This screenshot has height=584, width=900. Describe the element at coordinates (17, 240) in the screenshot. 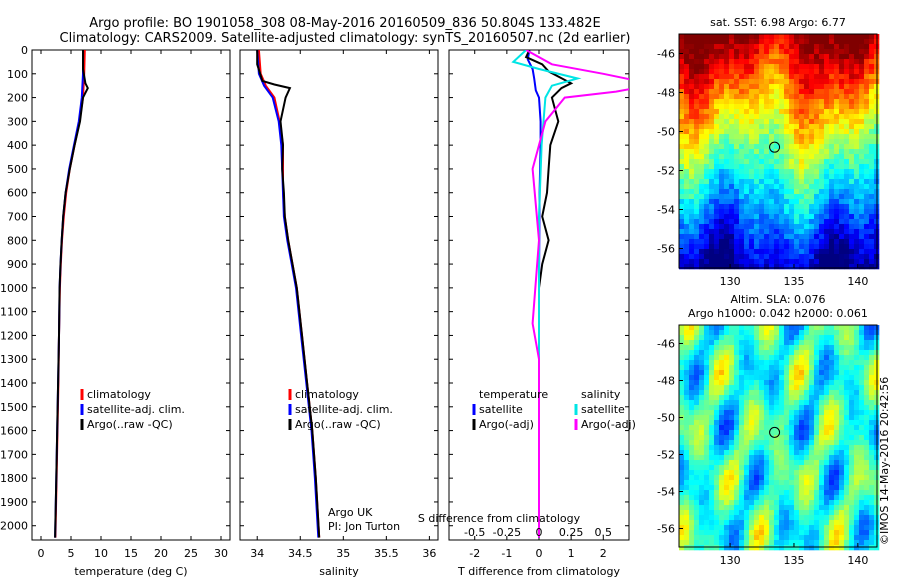

I see `y-tick-label: 800` at that location.